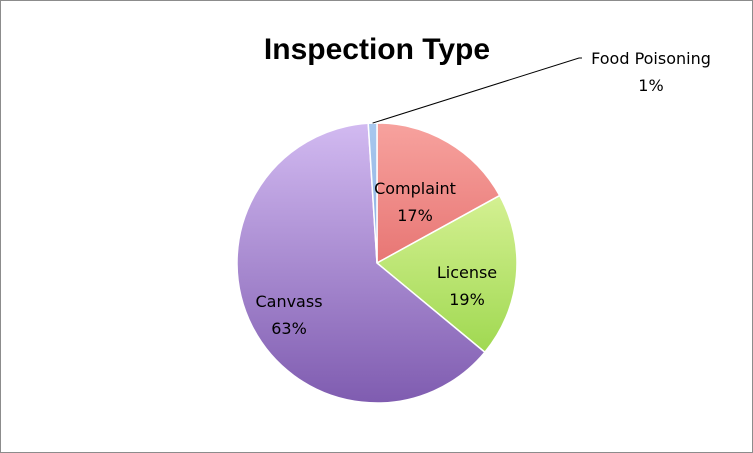  I want to click on data-label-complaint: Complaint 17%, so click(415, 202).